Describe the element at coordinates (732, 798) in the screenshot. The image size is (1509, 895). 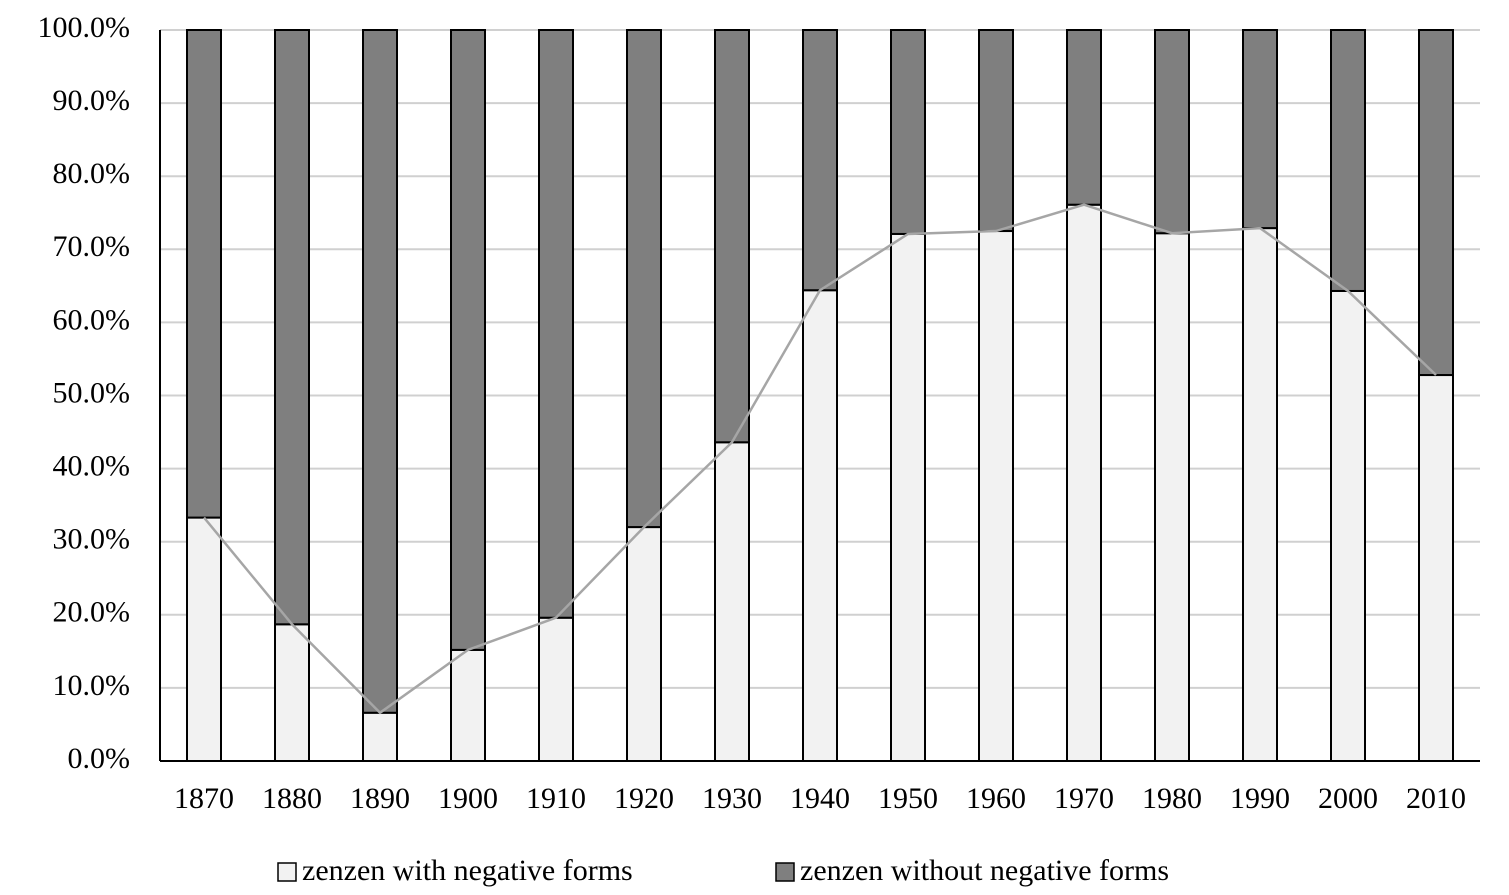
I see `x-tick-label: 1930` at that location.